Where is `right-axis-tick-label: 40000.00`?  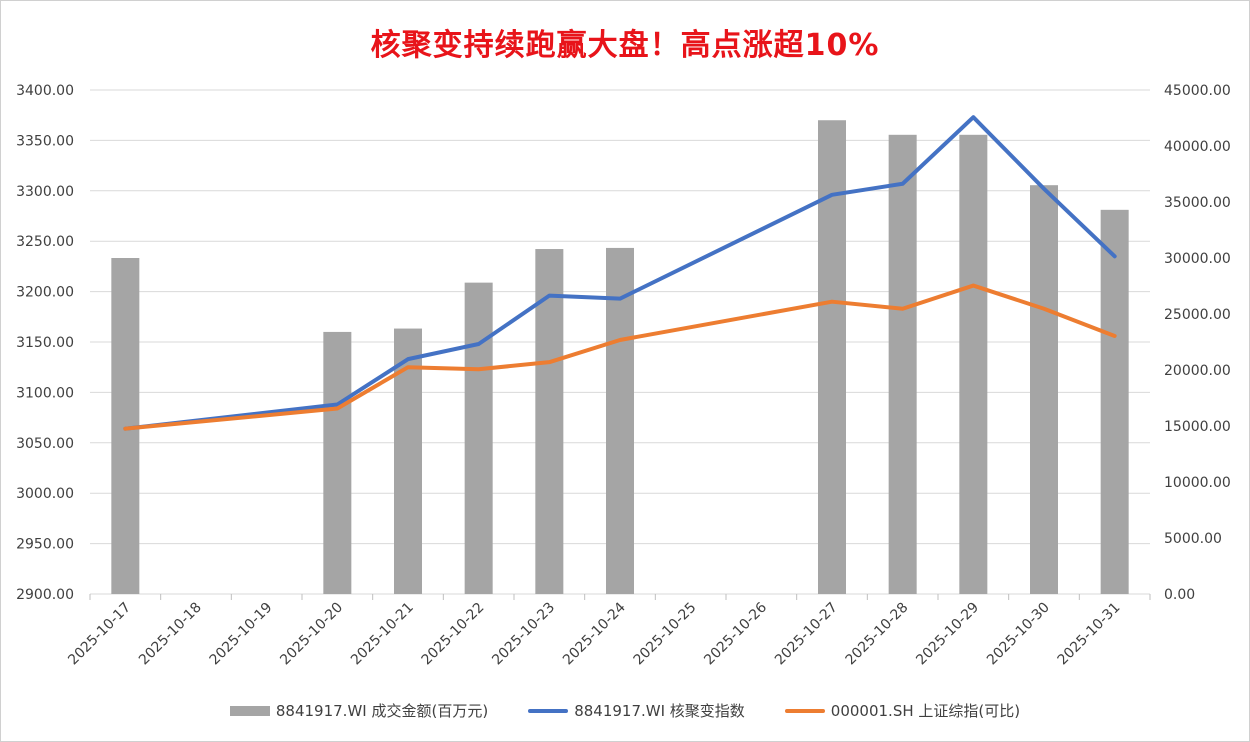
right-axis-tick-label: 40000.00 is located at coordinates (1197, 147).